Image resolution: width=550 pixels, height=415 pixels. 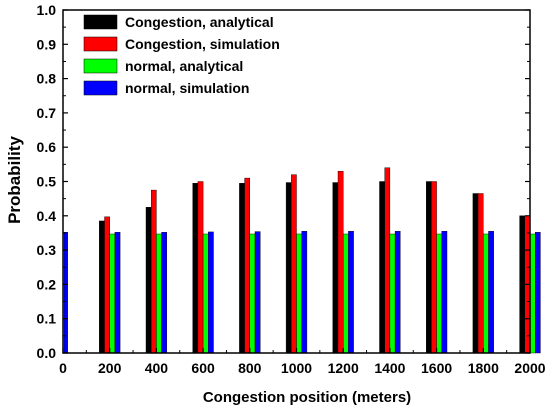 What do you see at coordinates (436, 368) in the screenshot?
I see `x-tick-label-1600: 1600` at bounding box center [436, 368].